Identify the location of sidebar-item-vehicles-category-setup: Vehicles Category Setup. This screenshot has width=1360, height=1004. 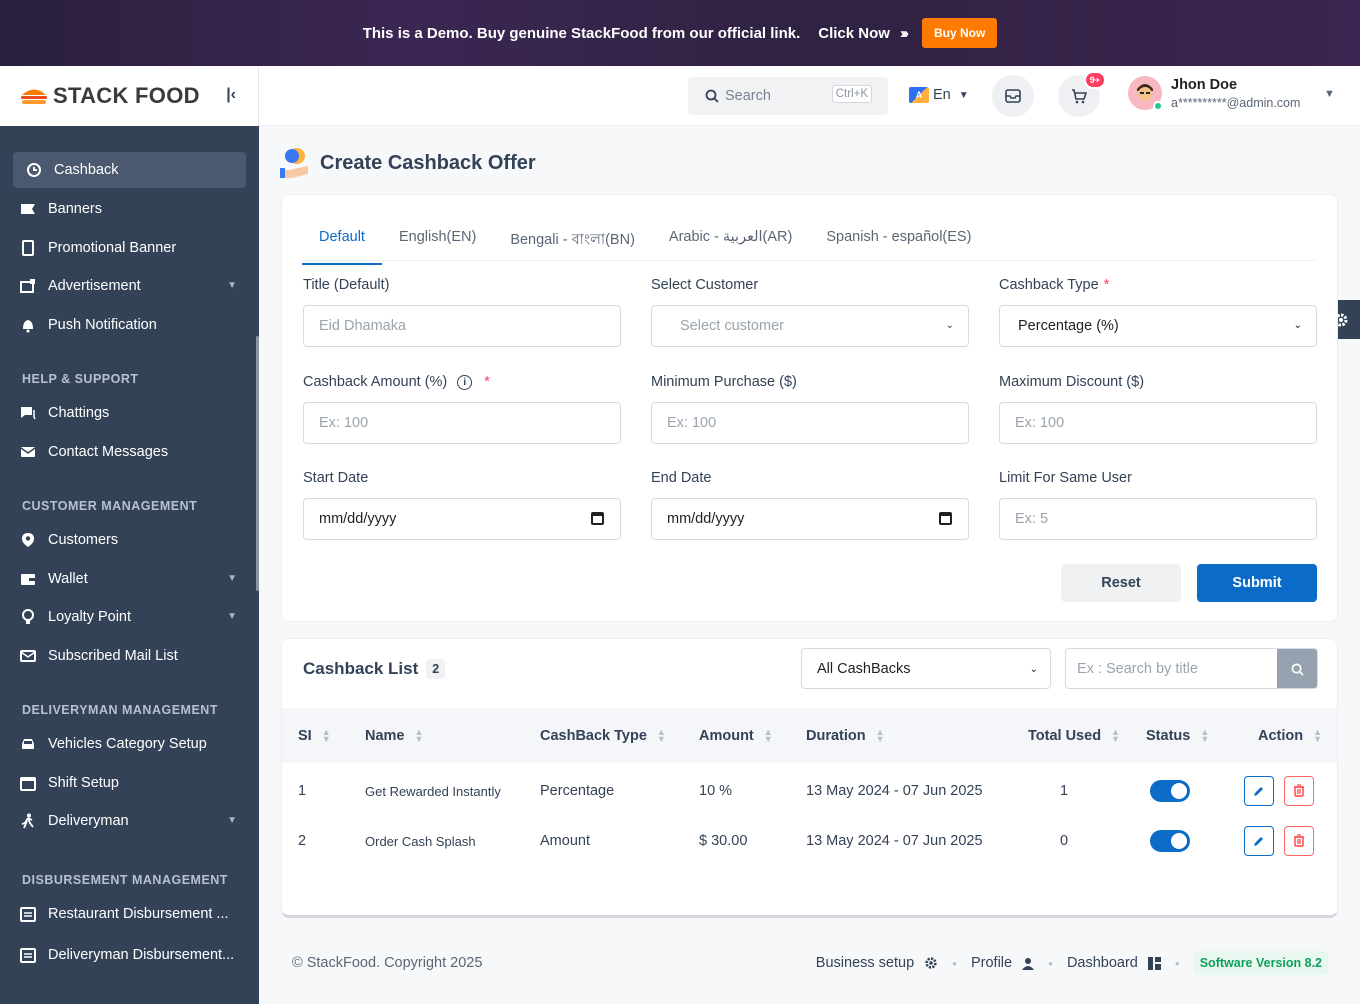
(129, 744).